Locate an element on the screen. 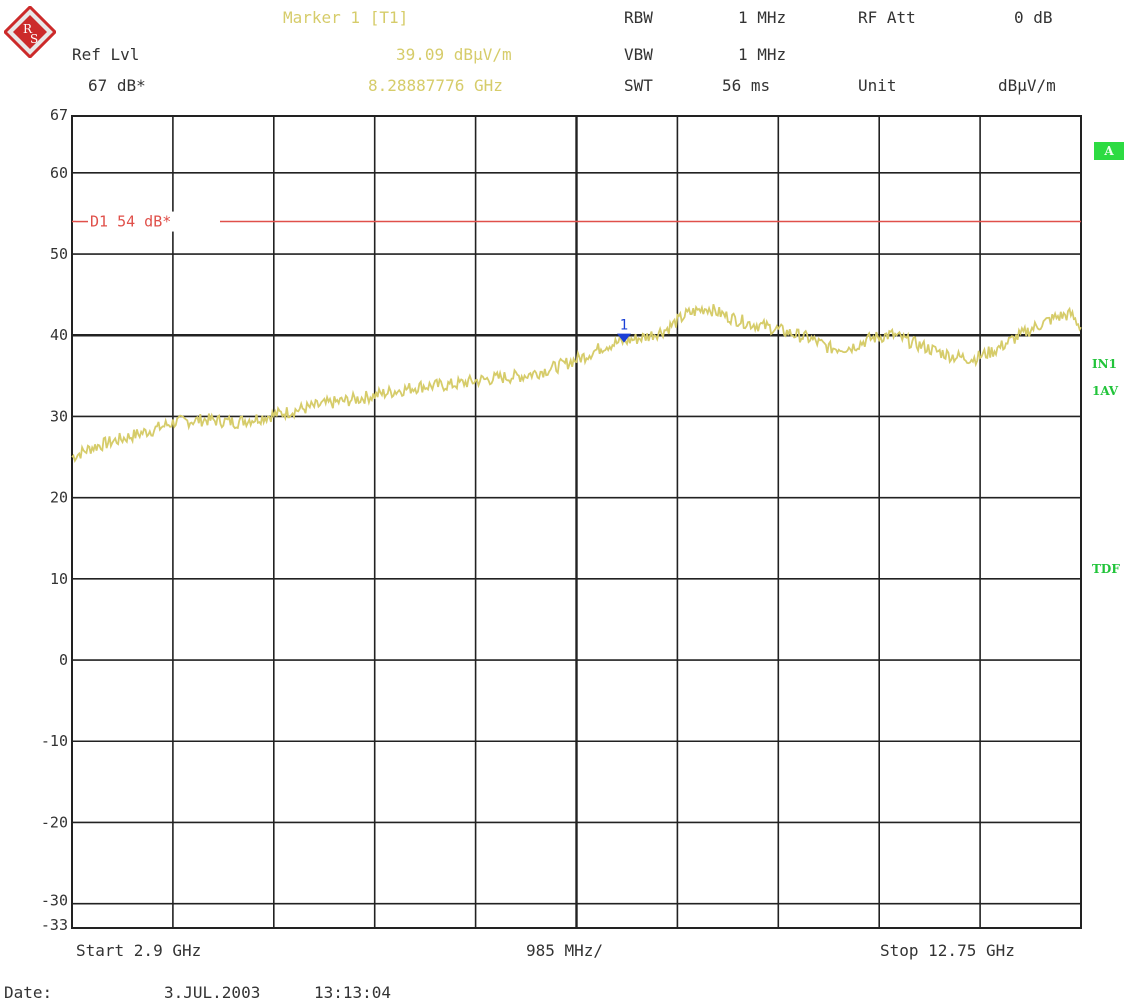 The width and height of the screenshot is (1137, 1007). svg-text: S is located at coordinates (34, 39).